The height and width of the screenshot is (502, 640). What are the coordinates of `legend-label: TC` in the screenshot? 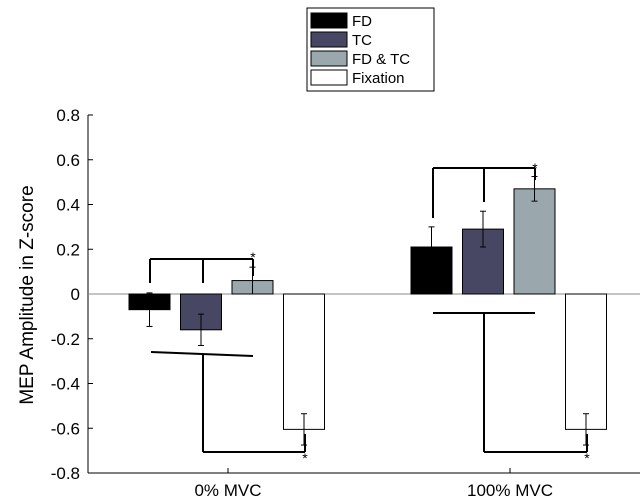 It's located at (362, 40).